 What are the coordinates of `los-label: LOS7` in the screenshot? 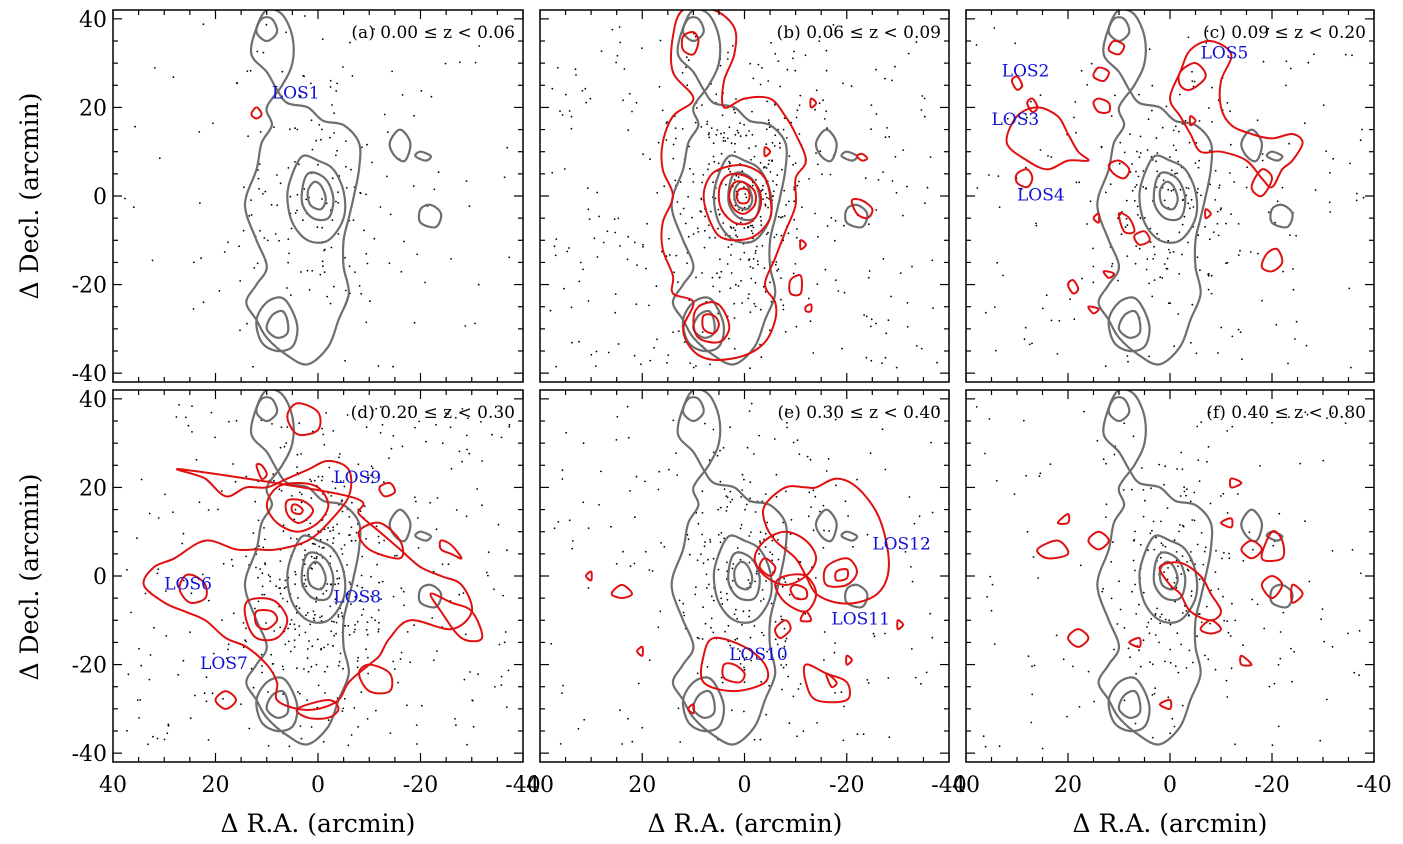 It's located at (224, 664).